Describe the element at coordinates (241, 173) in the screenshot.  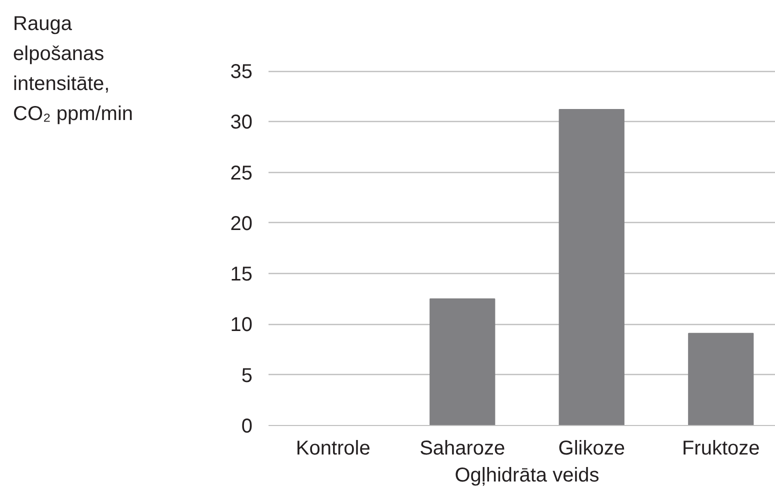
I see `y-tick-label: 25` at that location.